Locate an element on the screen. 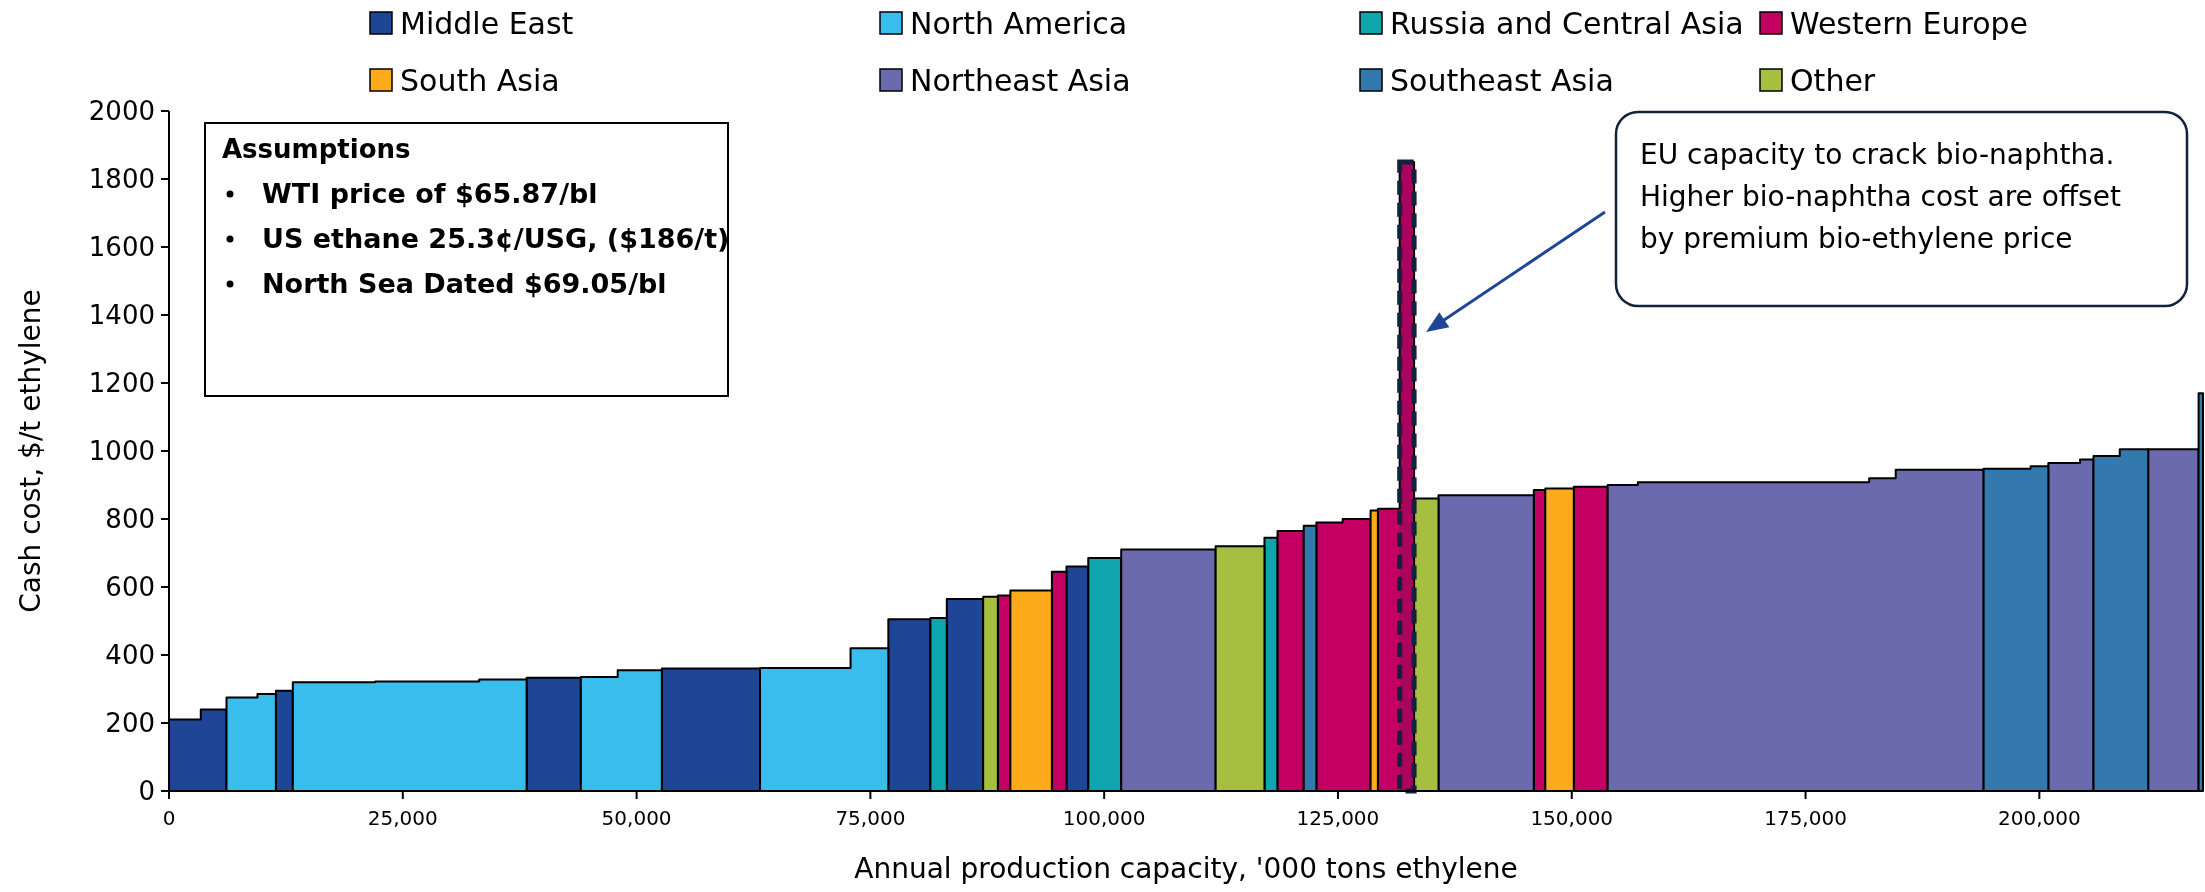  y-tick-label: 400 is located at coordinates (130, 655).